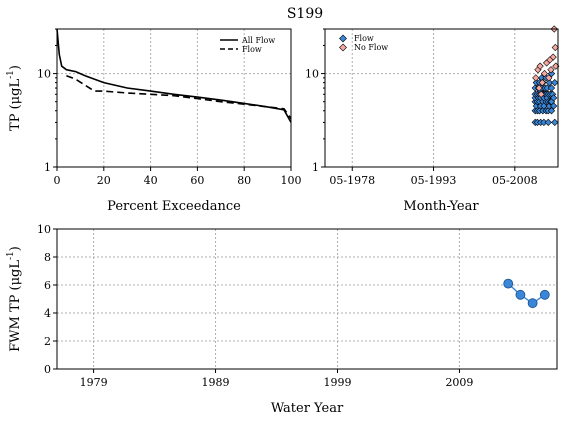 Image resolution: width=576 pixels, height=432 pixels. Describe the element at coordinates (47, 285) in the screenshot. I see `fwm-y-tick-label: 6` at that location.